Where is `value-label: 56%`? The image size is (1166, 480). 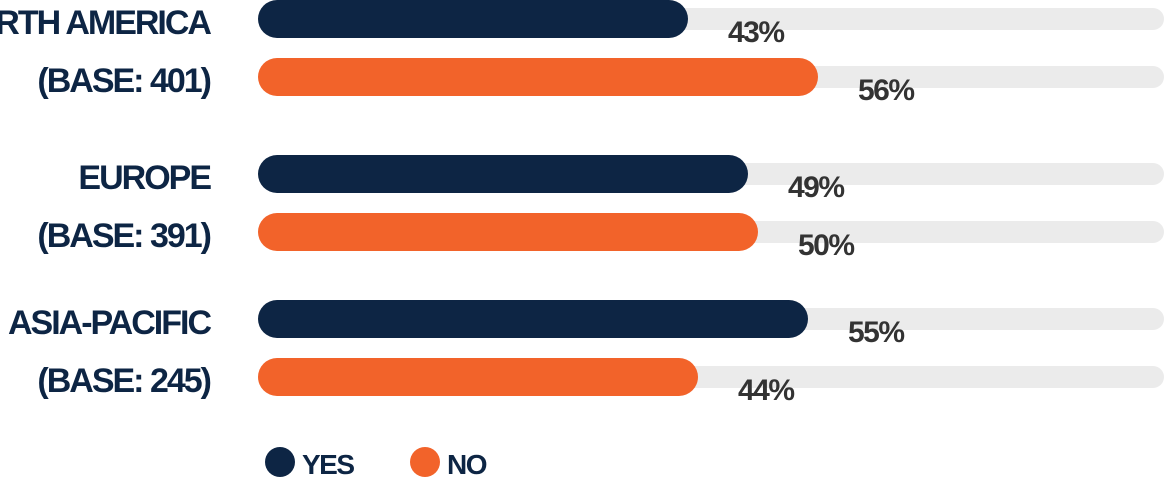 value-label: 56% is located at coordinates (886, 90).